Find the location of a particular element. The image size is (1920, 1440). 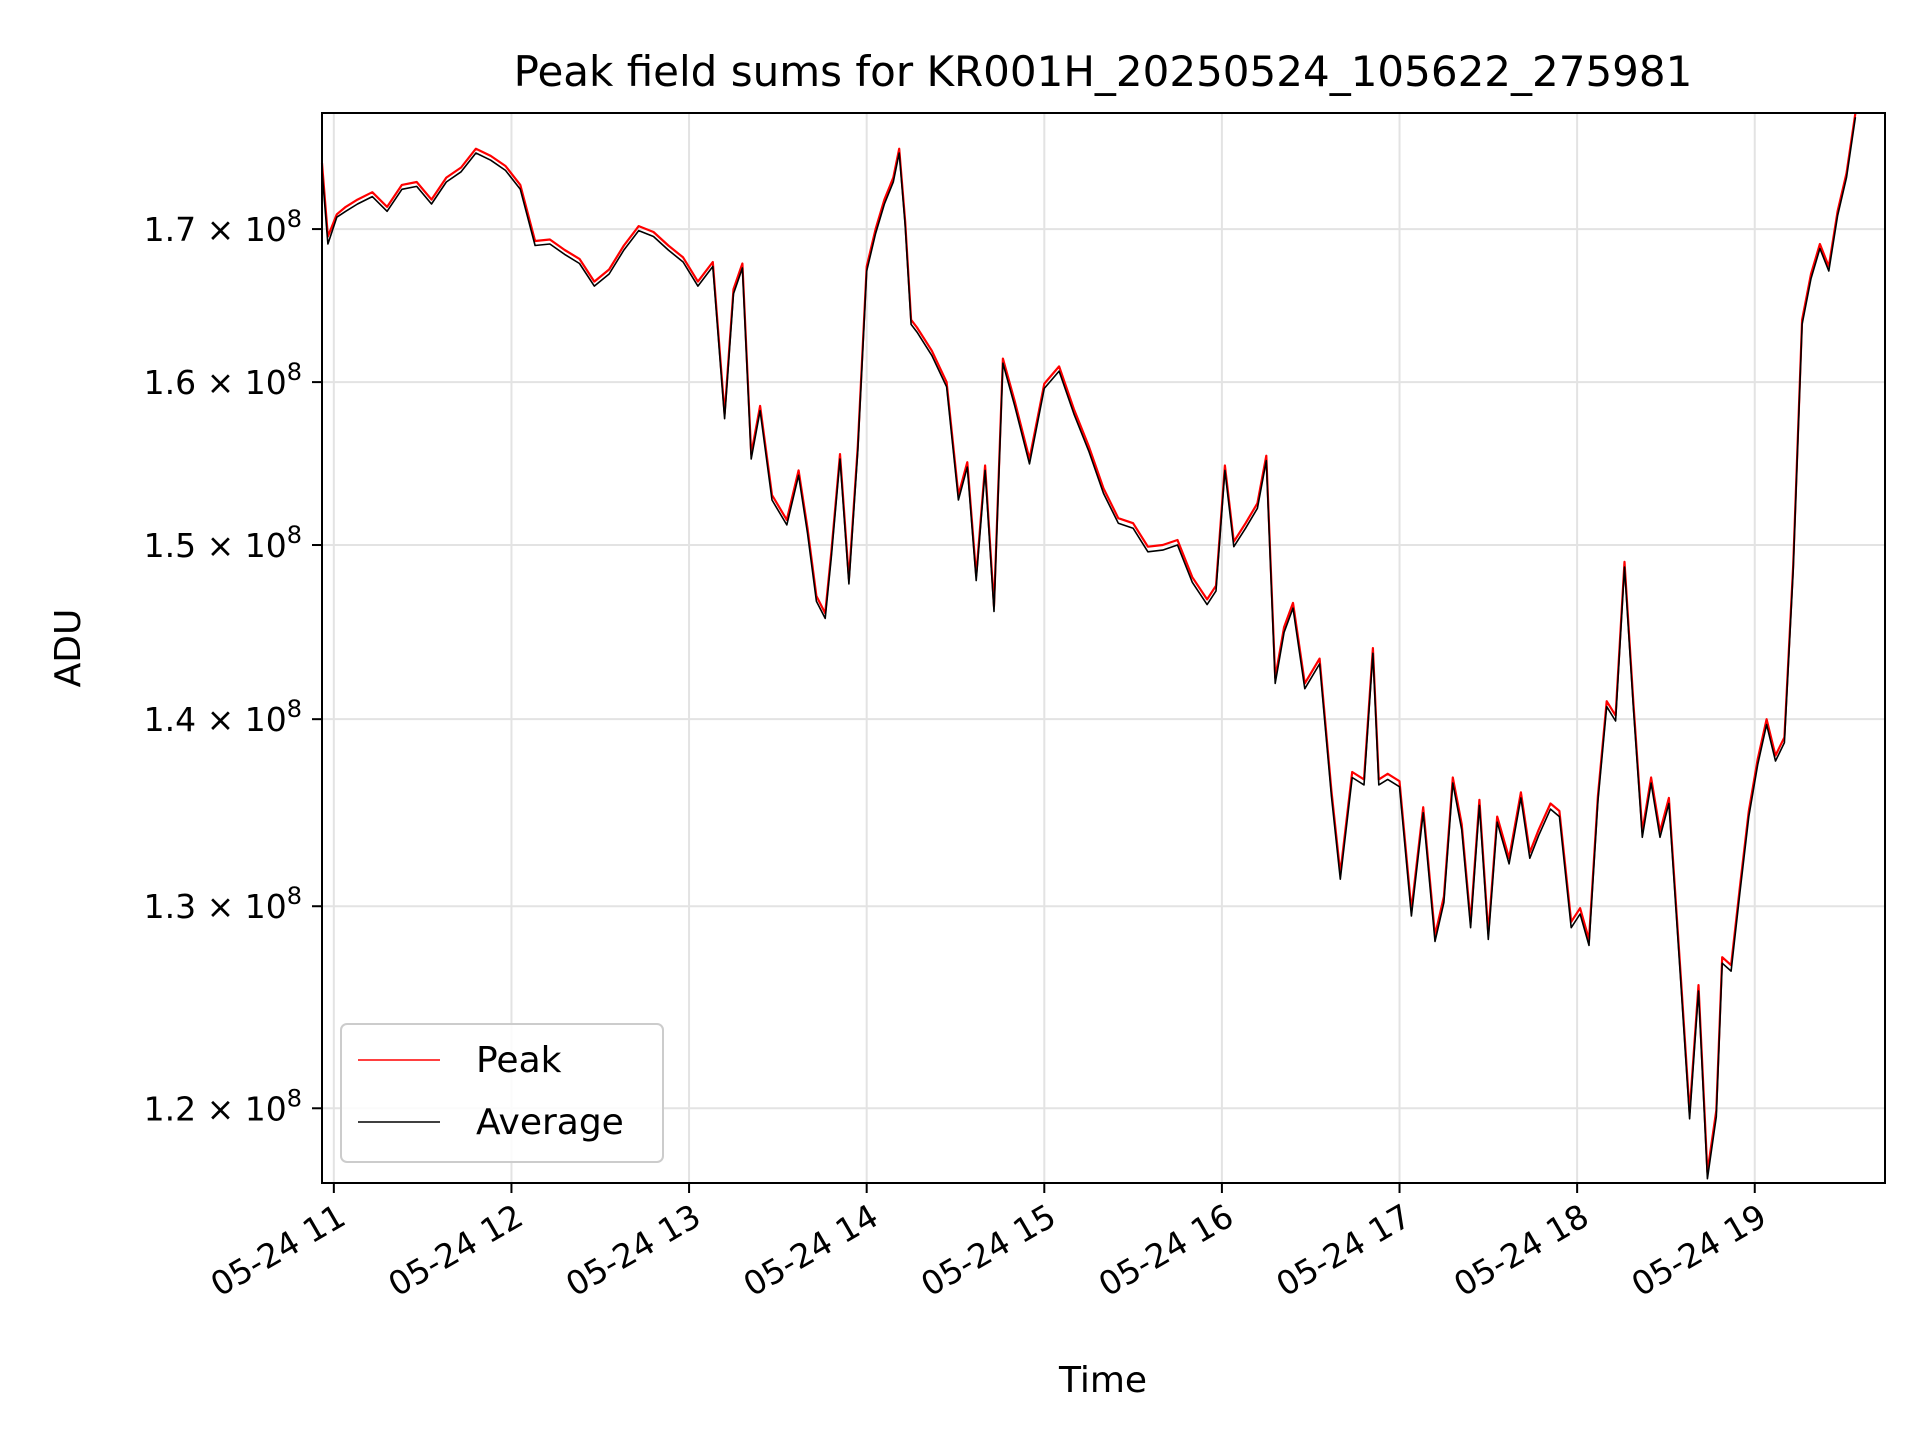

legend-label-average: Average is located at coordinates (550, 1122).